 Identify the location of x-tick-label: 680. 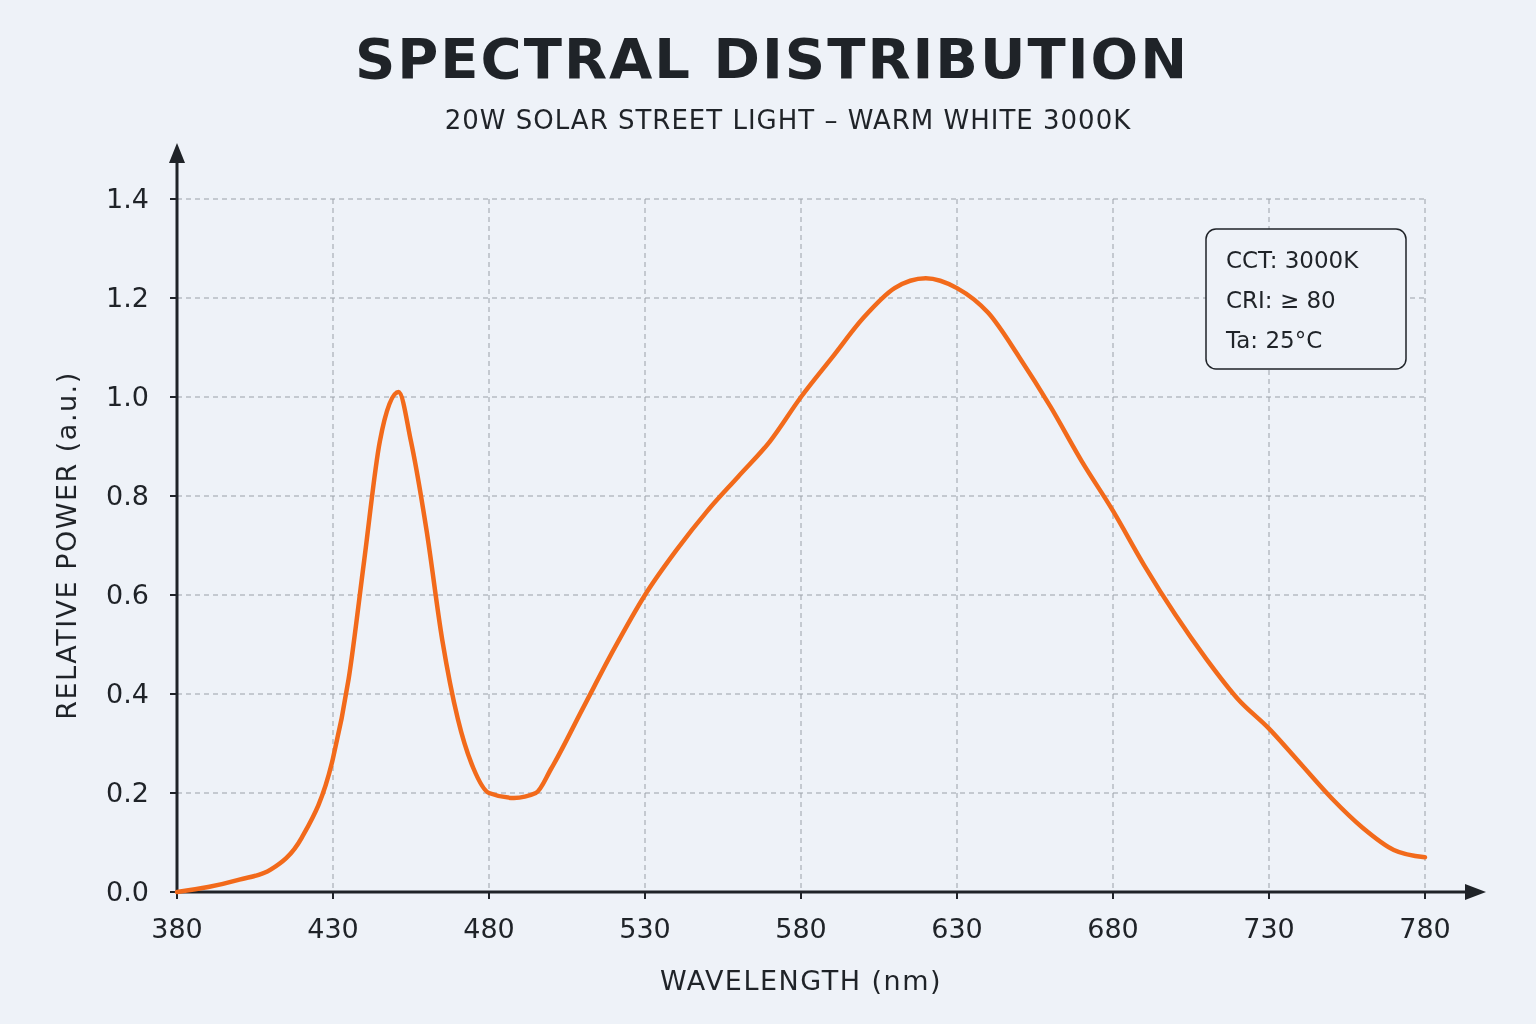
(1113, 928).